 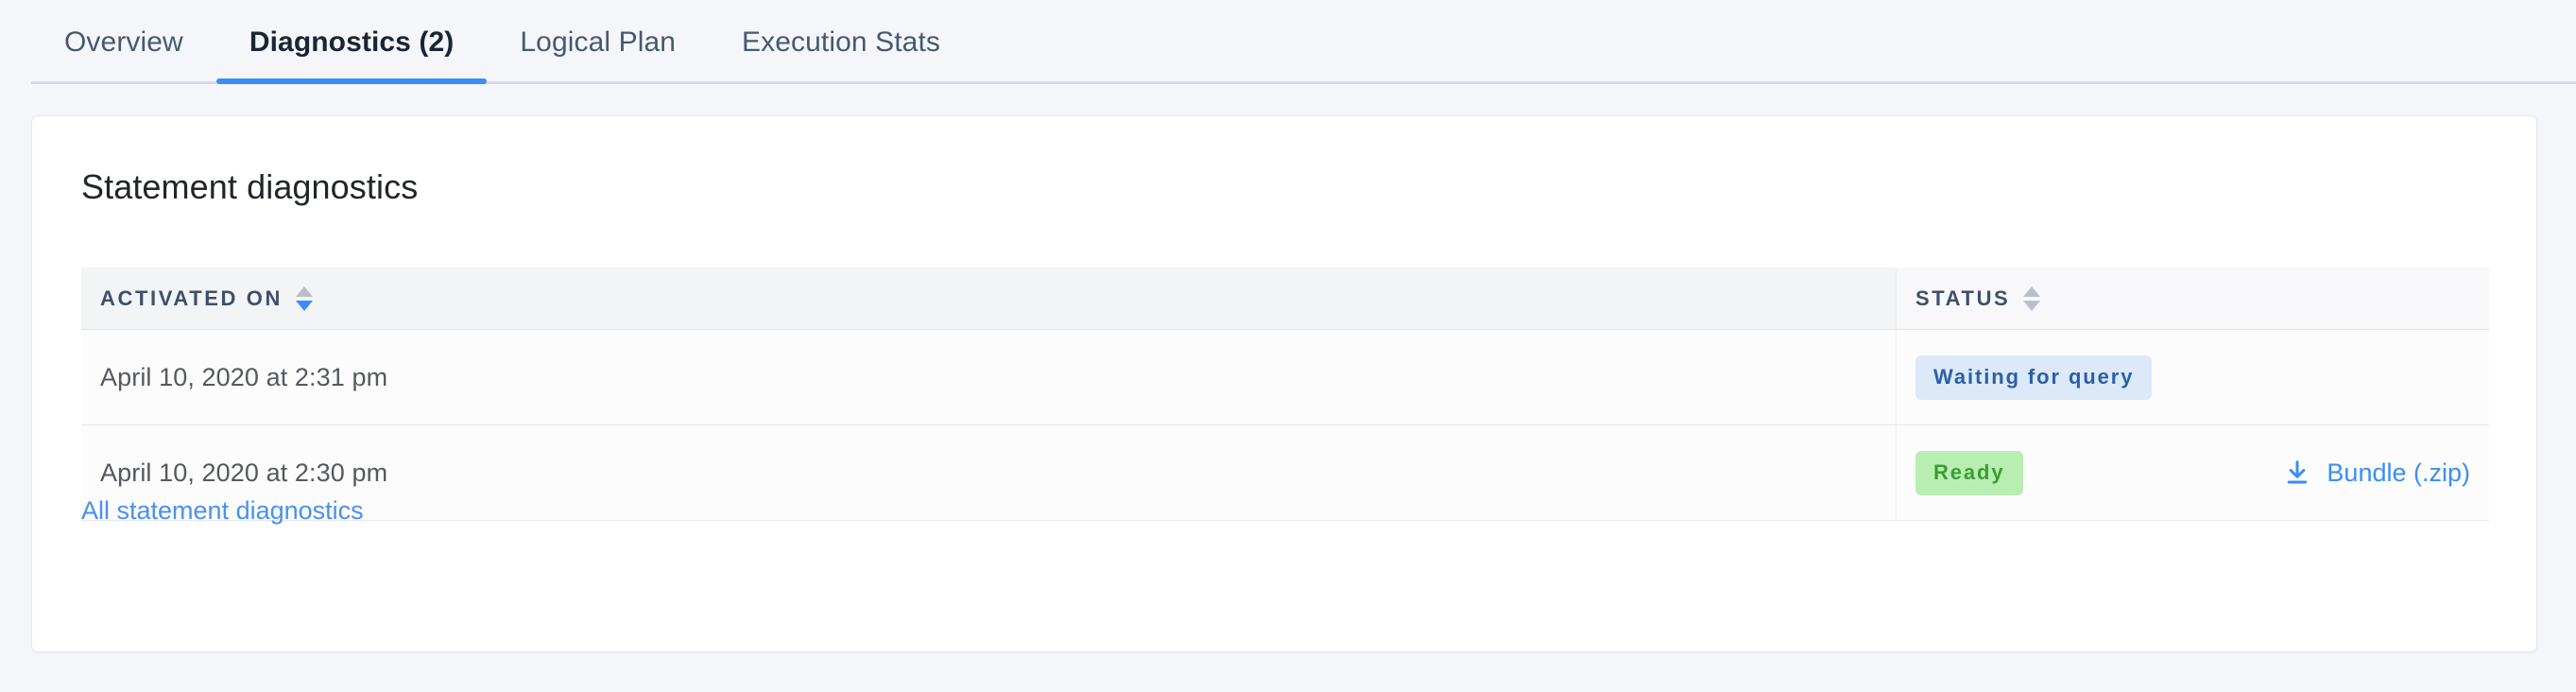 I want to click on status-wrapper: Waiting for query, so click(x=2202, y=378).